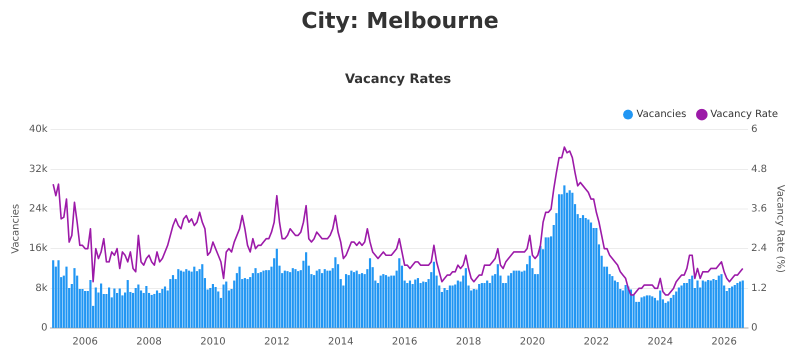 The image size is (800, 353). Describe the element at coordinates (754, 130) in the screenshot. I see `y2-tick-label: 6` at that location.